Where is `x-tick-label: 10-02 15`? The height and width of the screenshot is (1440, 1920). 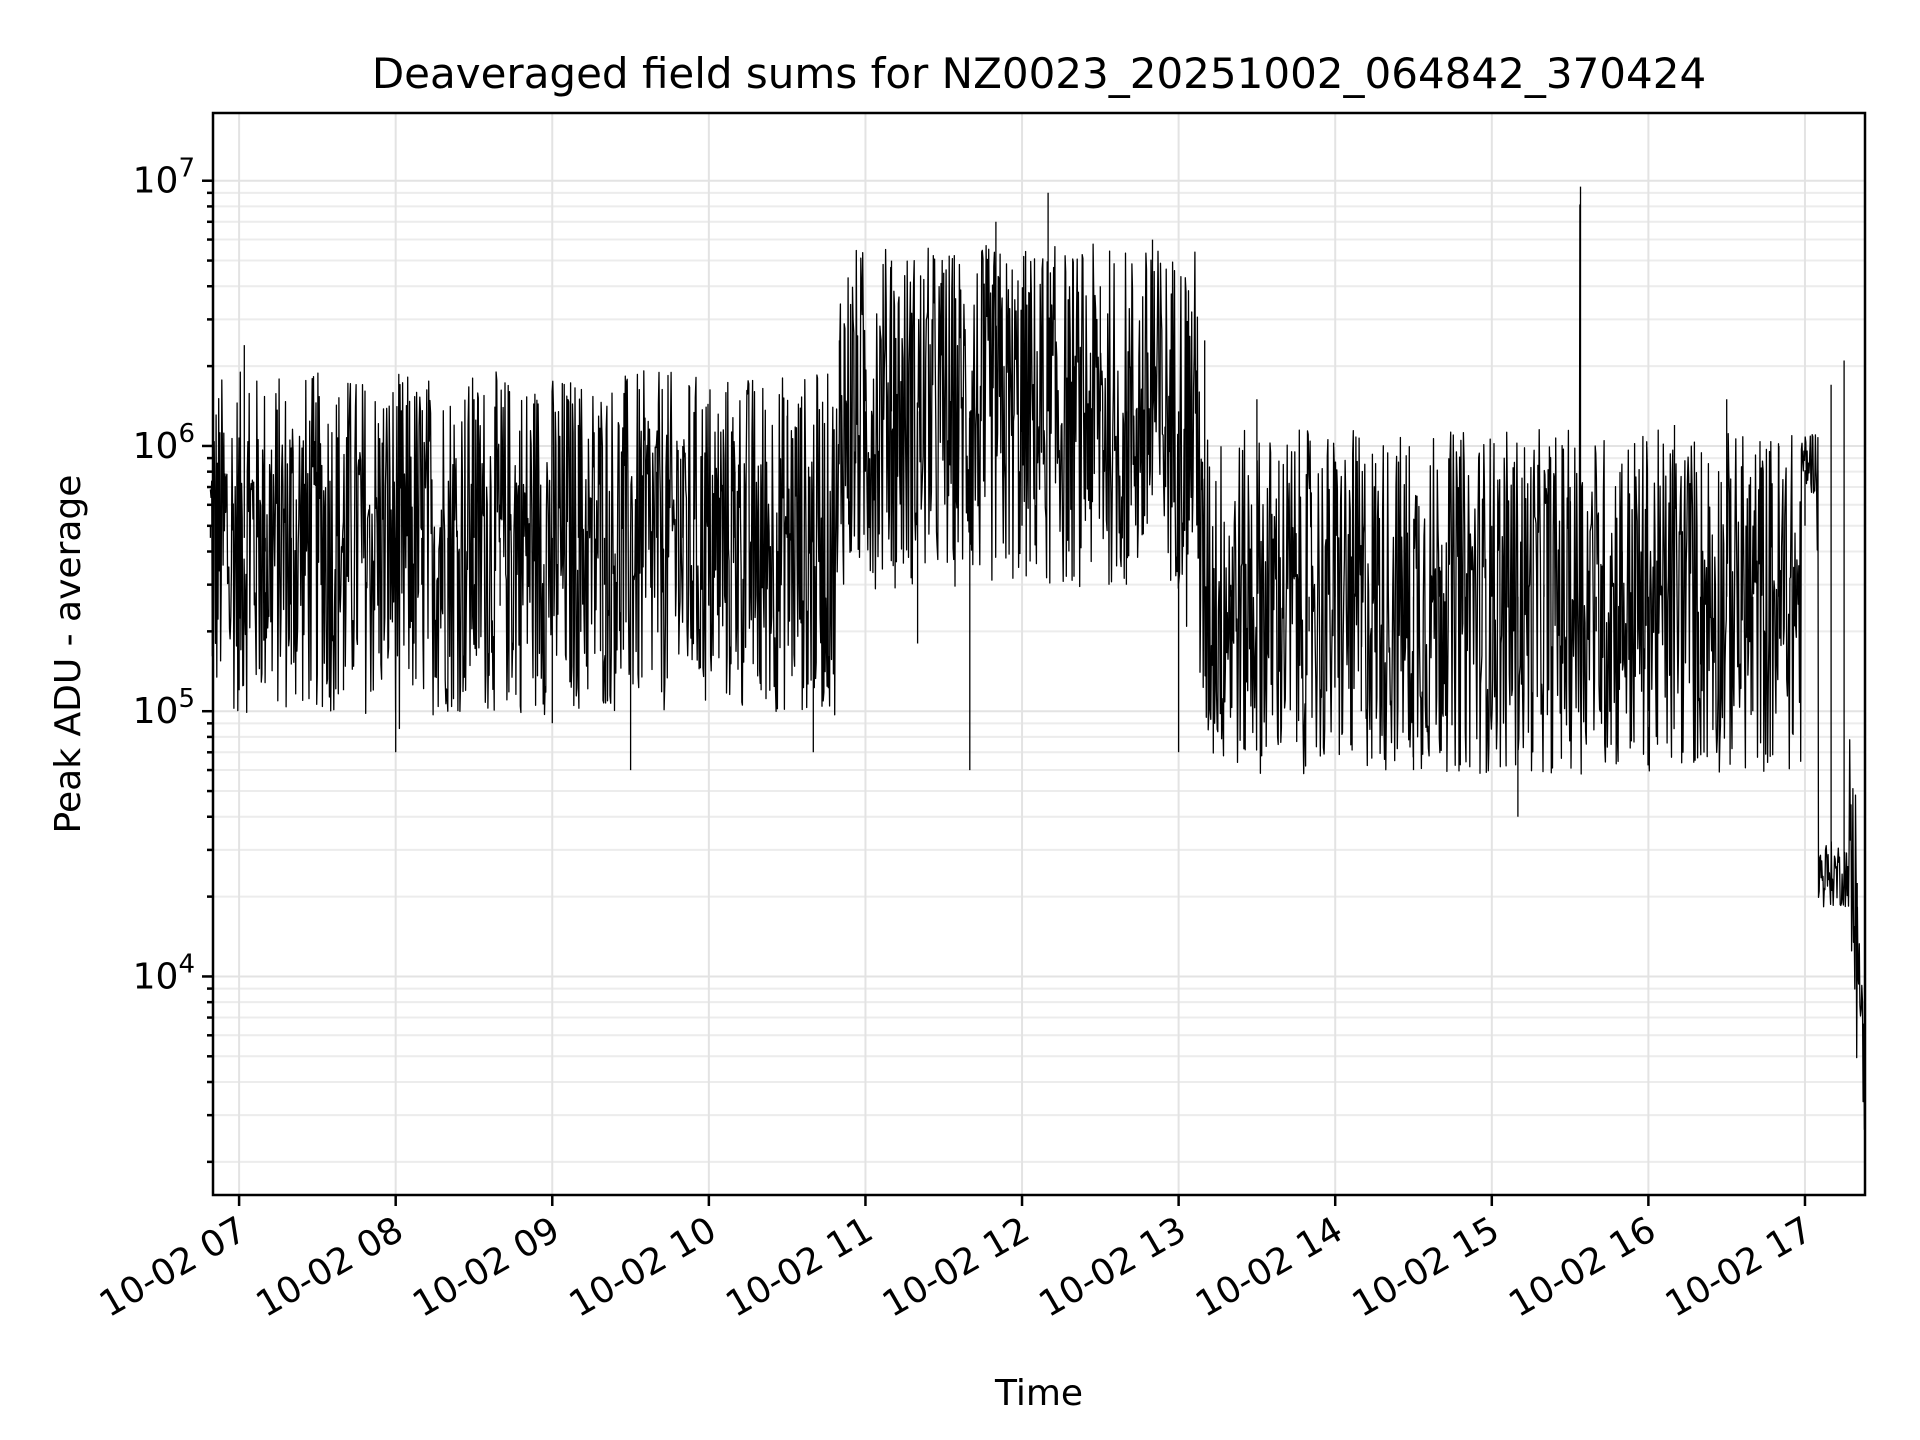
x-tick-label: 10-02 15 is located at coordinates (1426, 1267).